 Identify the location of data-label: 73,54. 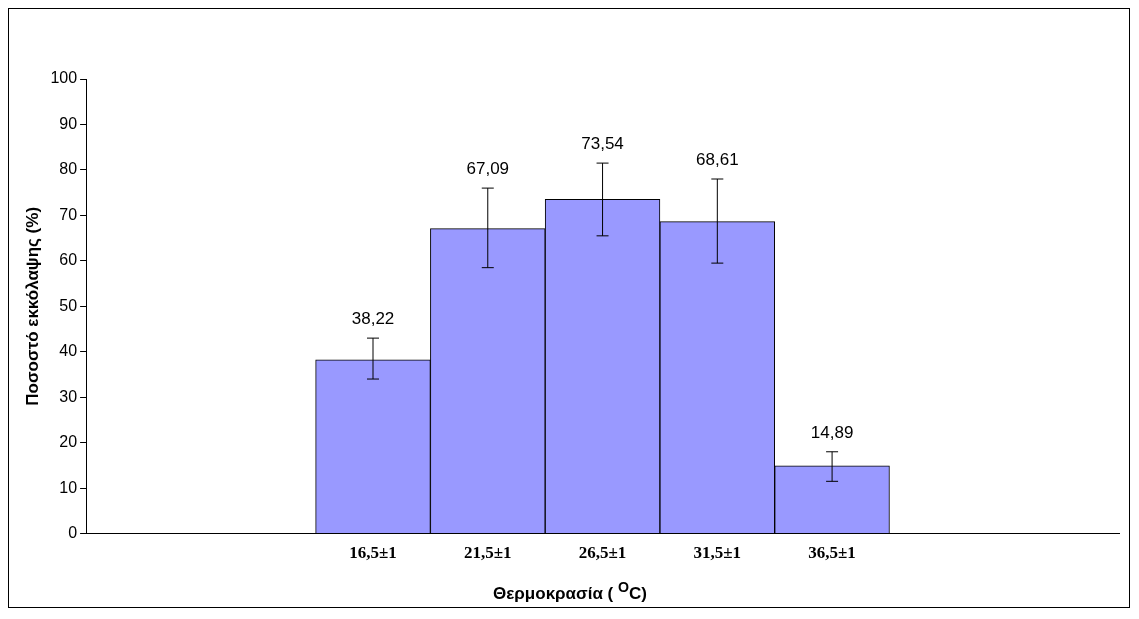
(602, 144).